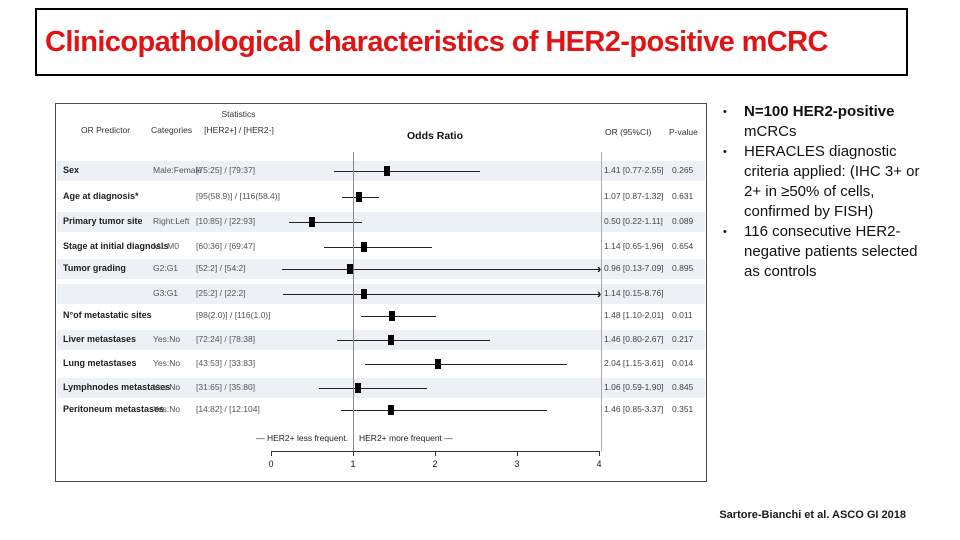  Describe the element at coordinates (683, 246) in the screenshot. I see `p-value: 0.654` at that location.